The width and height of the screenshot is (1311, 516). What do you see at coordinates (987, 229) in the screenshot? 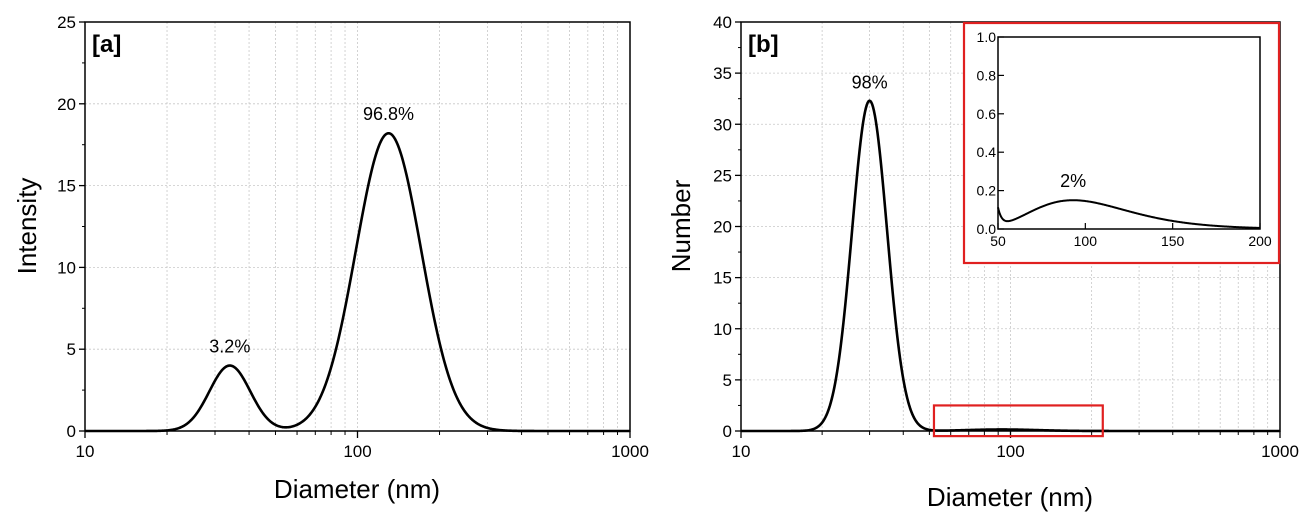
I see `inset-y-tick-label: 0.0` at bounding box center [987, 229].